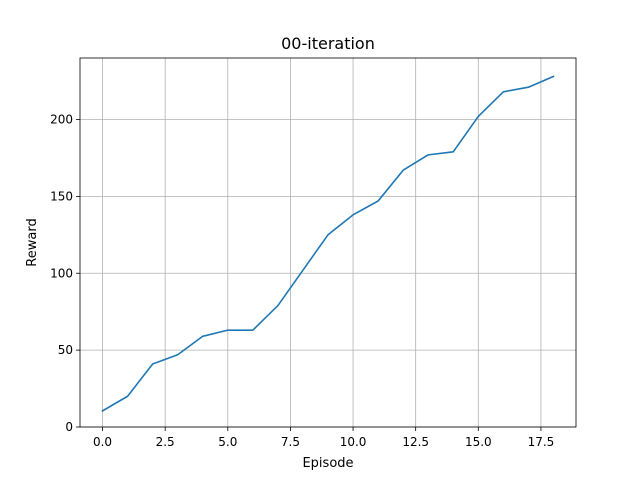  What do you see at coordinates (227, 442) in the screenshot?
I see `x-tick-label: 5.0` at bounding box center [227, 442].